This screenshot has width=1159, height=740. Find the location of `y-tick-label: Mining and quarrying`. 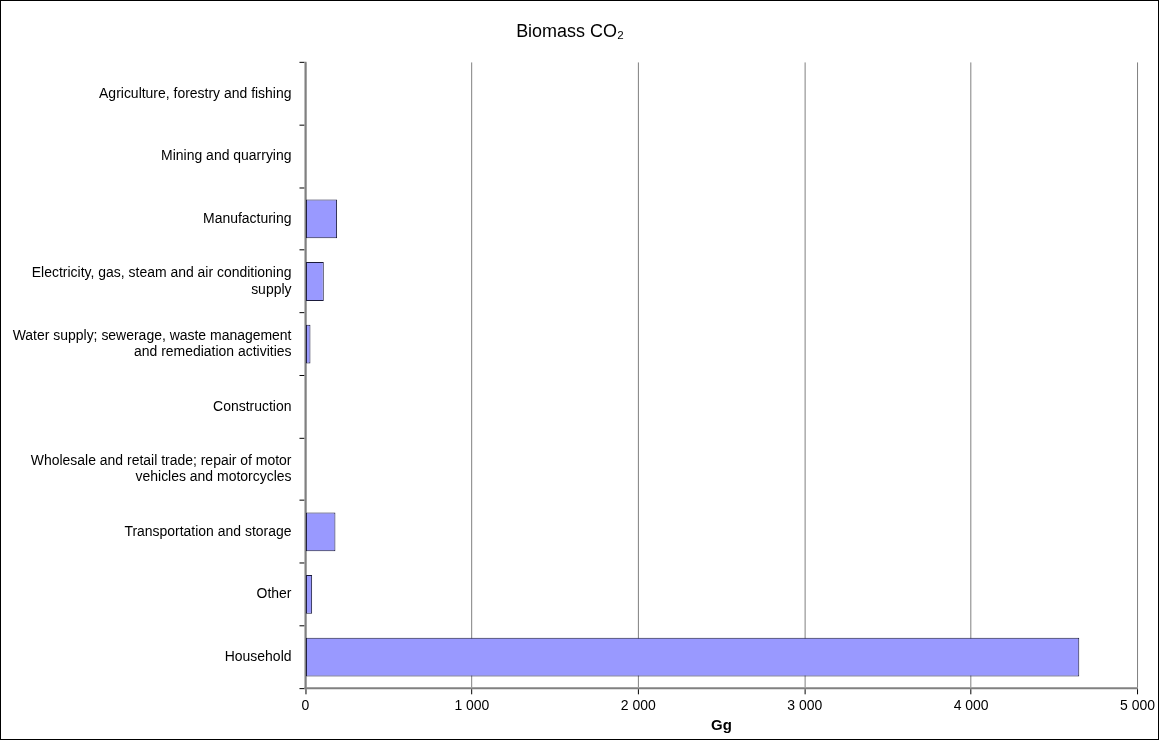

y-tick-label: Mining and quarrying is located at coordinates (226, 155).